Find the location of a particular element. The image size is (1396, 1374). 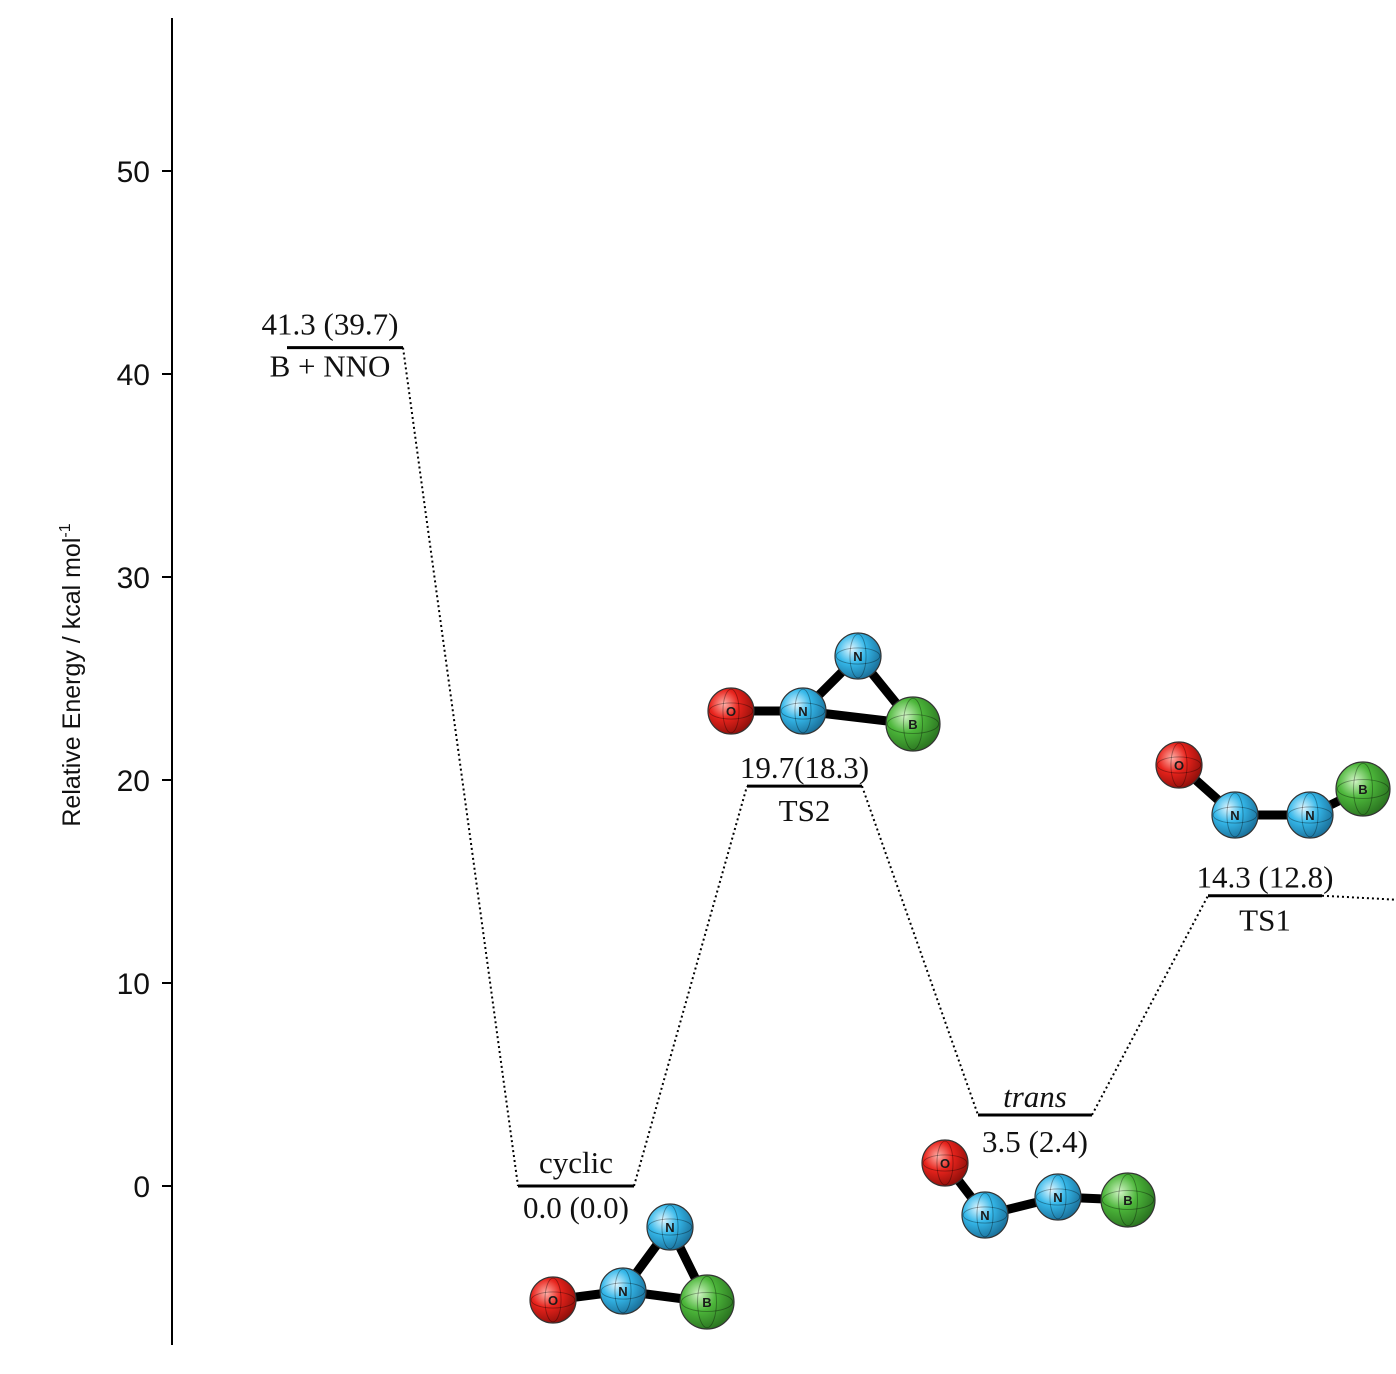

y-tick-label-30: 30 is located at coordinates (133, 578).